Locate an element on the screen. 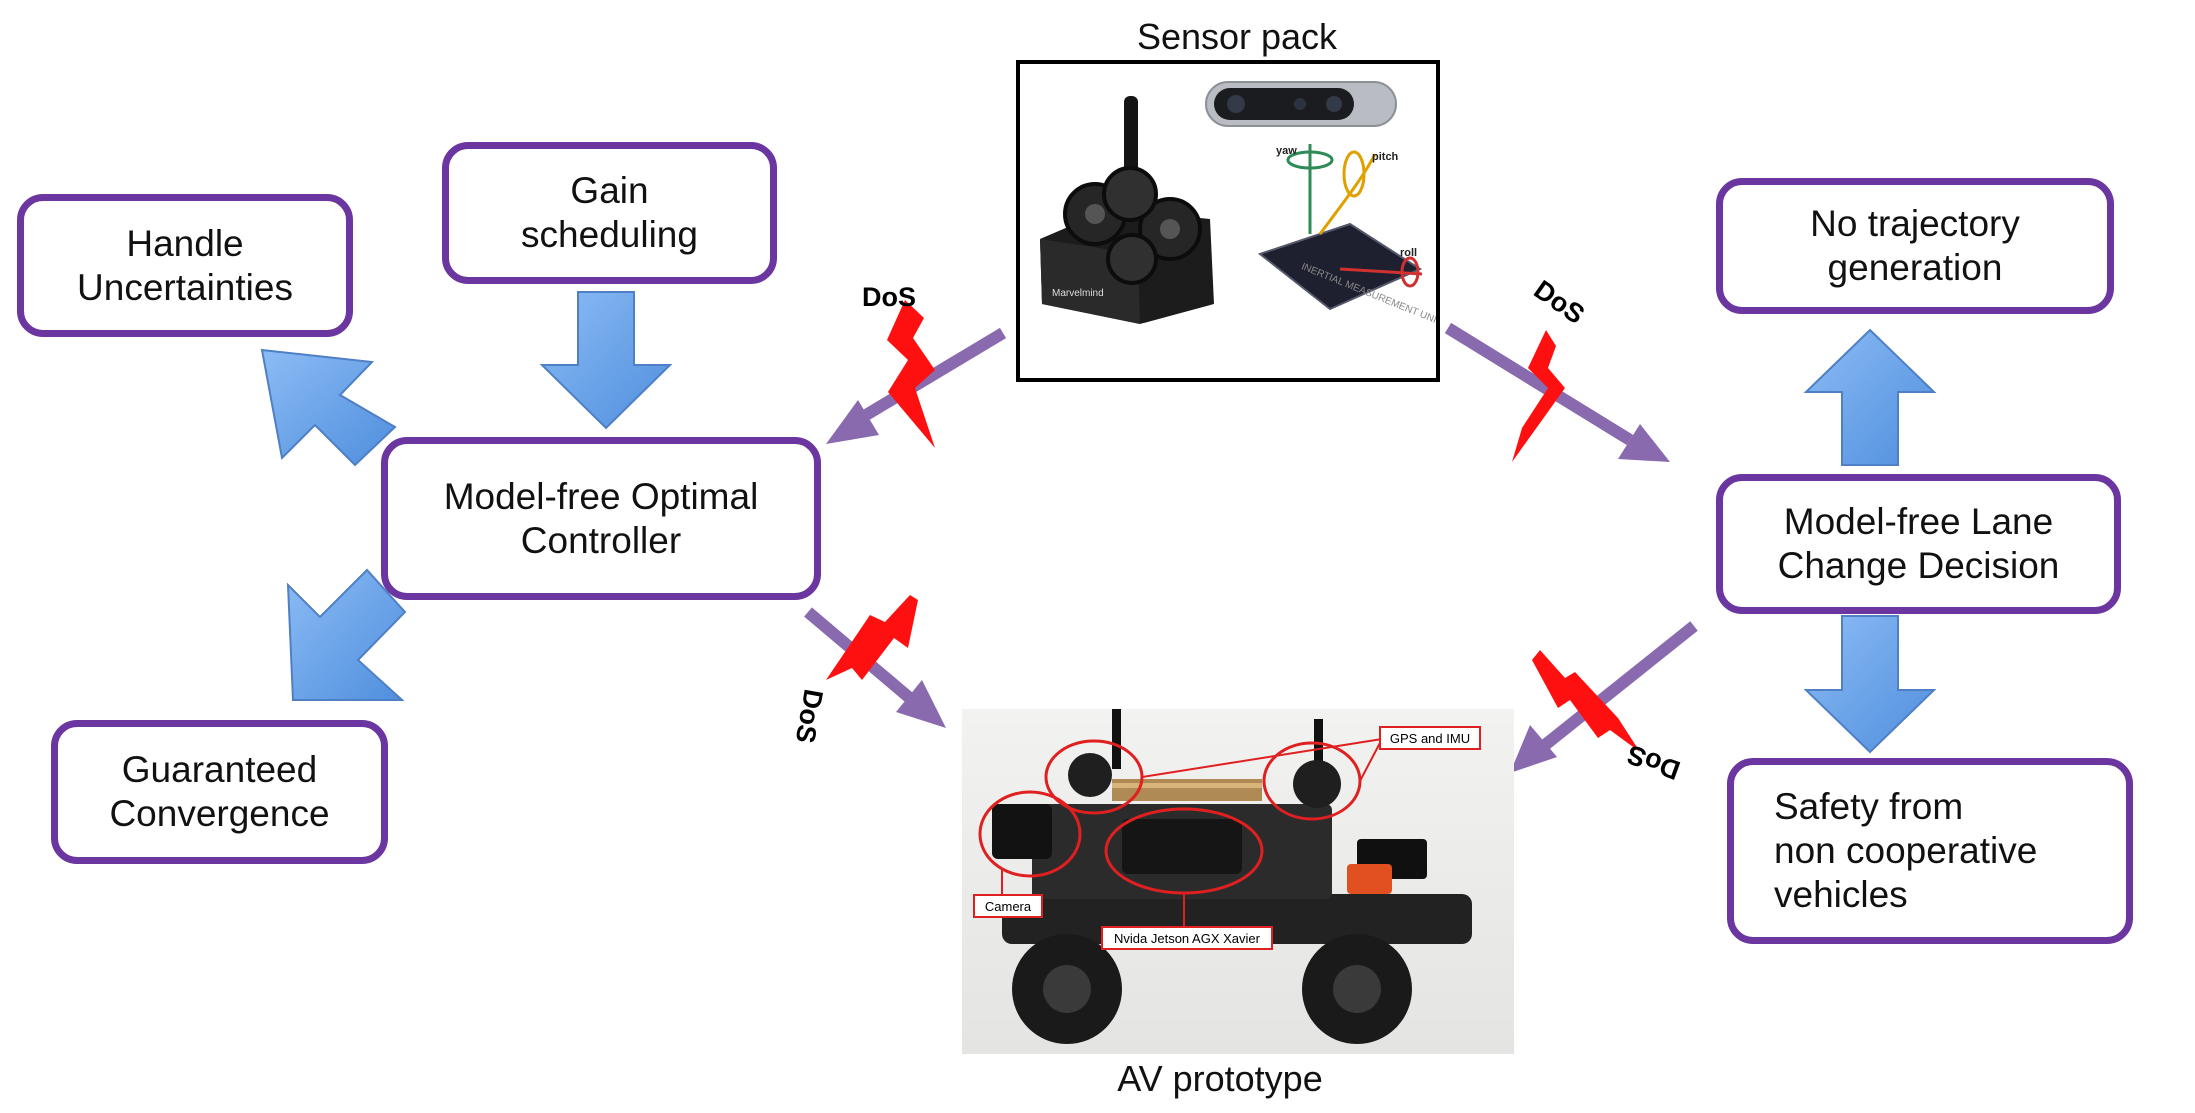  no-trajectory-text: No trajectory generation is located at coordinates (1915, 245).